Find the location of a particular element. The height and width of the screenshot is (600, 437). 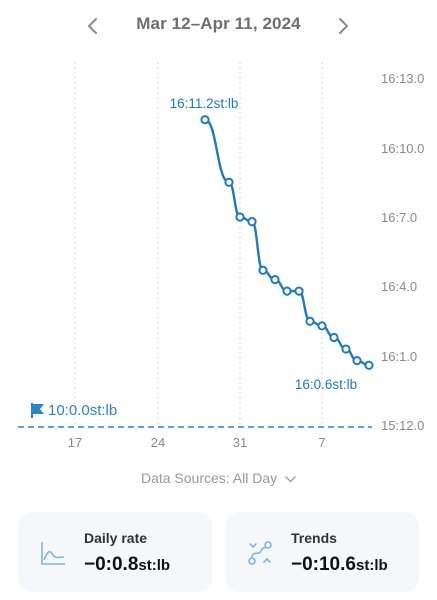

next-range-button is located at coordinates (344, 26).